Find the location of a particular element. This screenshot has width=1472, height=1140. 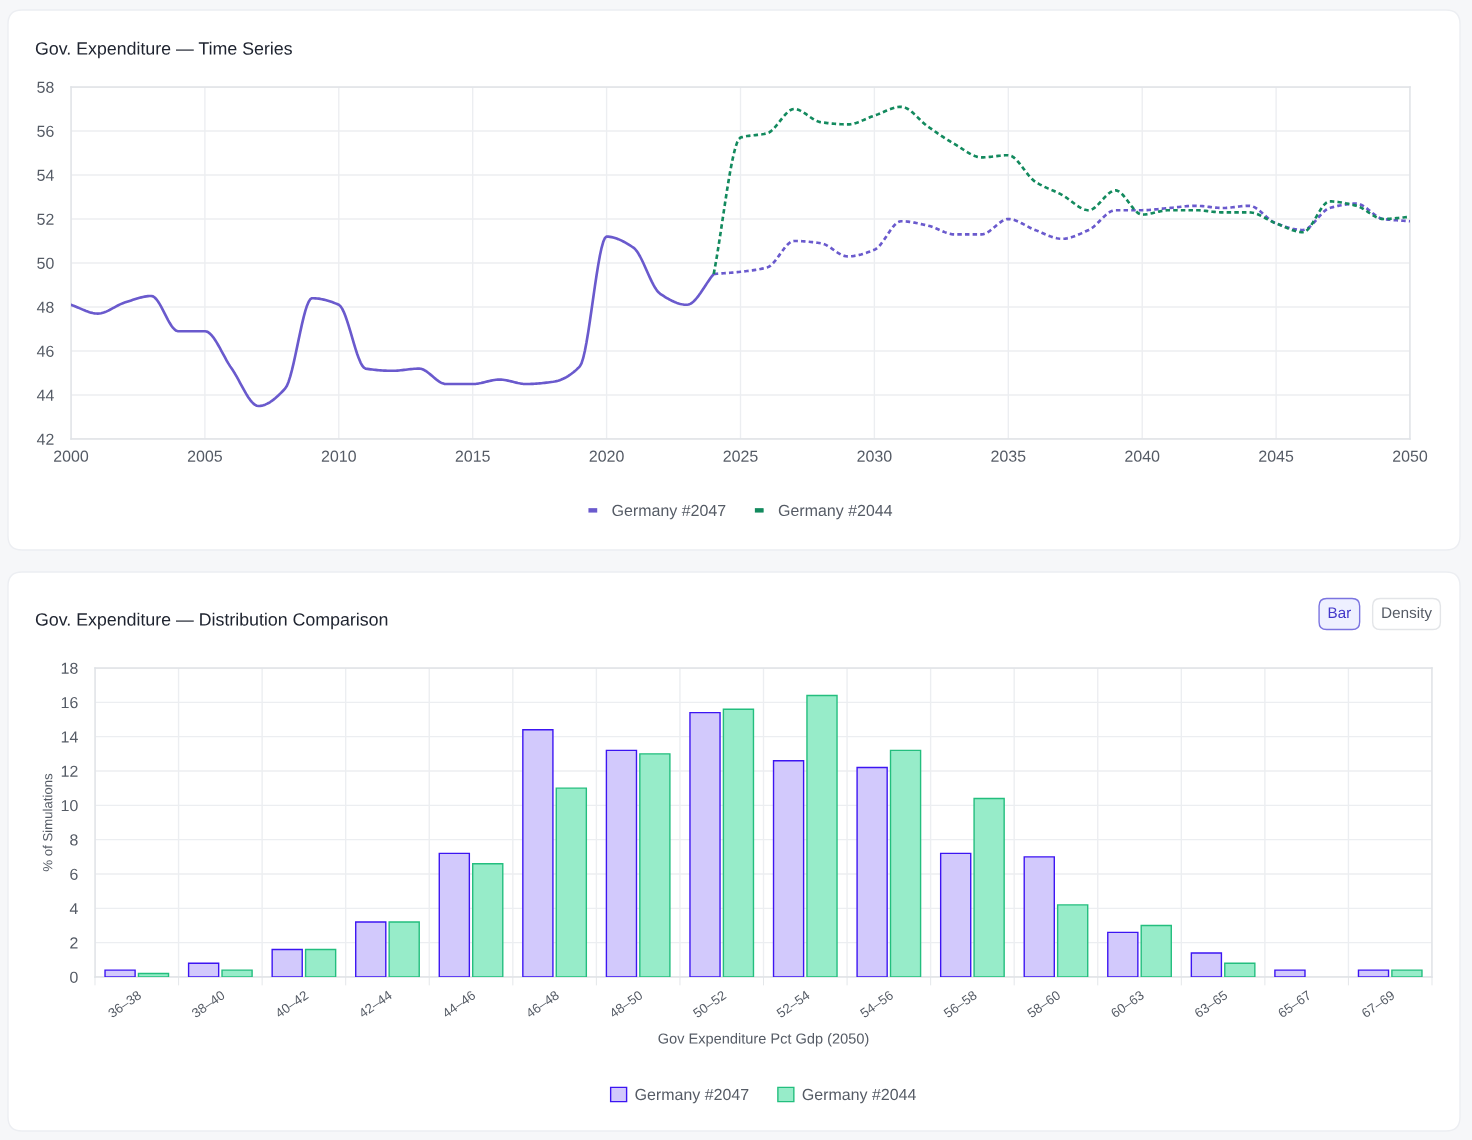

x-axis-title: Gov Expenditure Pct Gdp (2050) is located at coordinates (763, 1040).